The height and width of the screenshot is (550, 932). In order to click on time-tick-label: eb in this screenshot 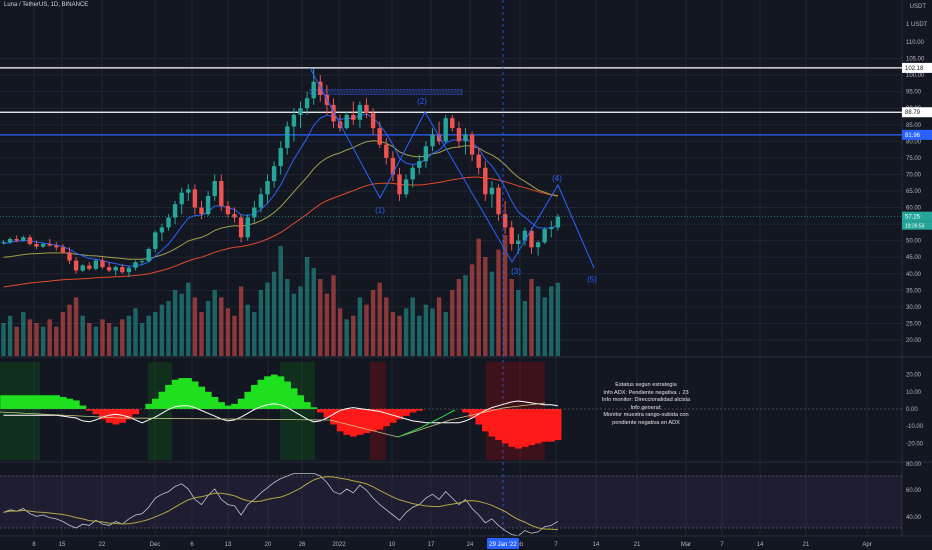, I will do `click(520, 545)`.